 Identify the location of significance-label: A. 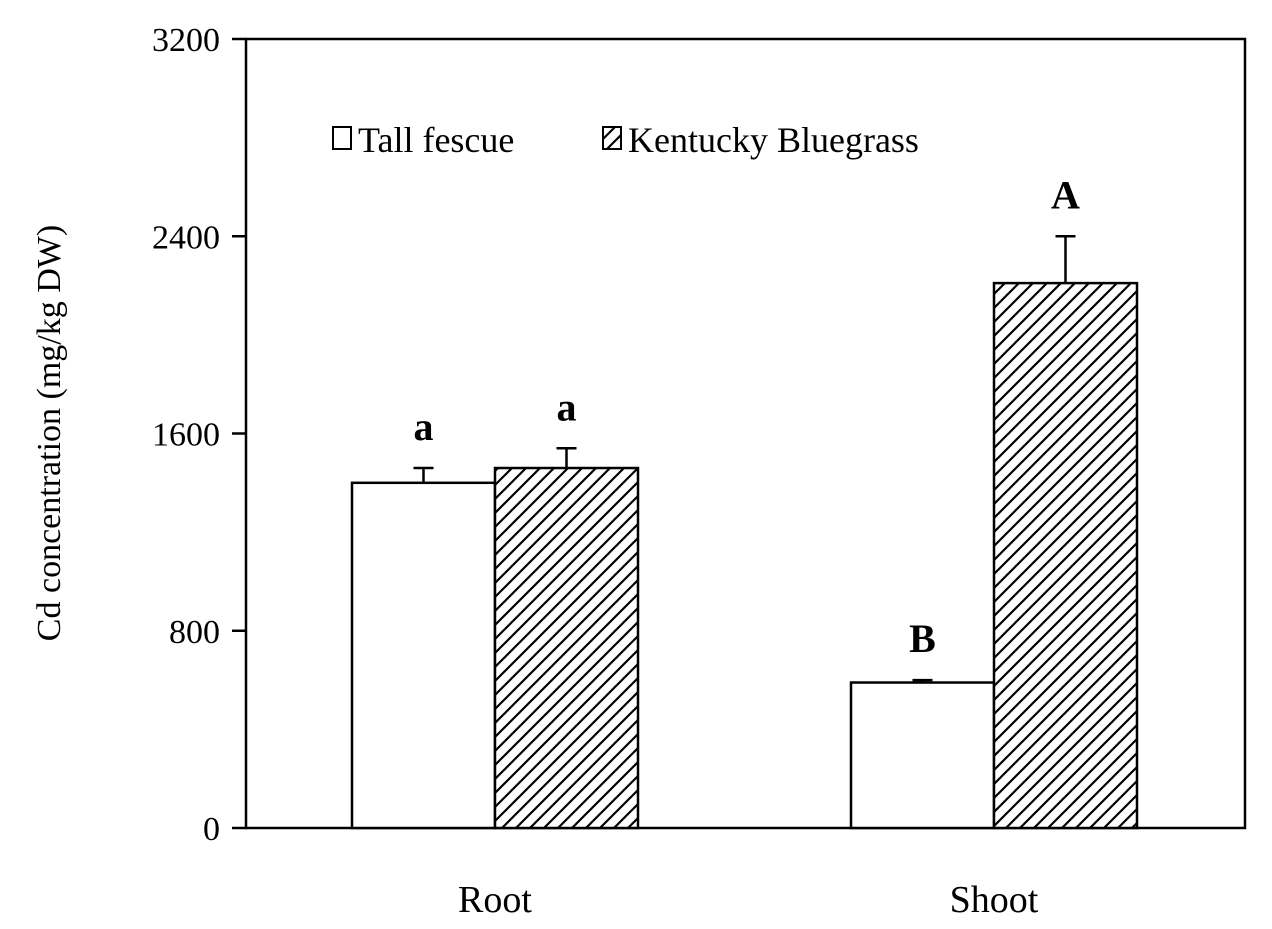
(1065, 194).